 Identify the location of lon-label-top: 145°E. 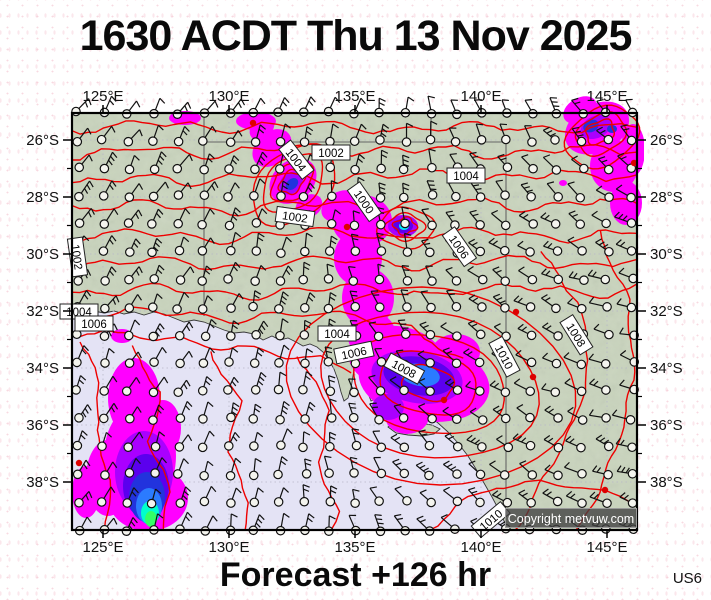
(606, 96).